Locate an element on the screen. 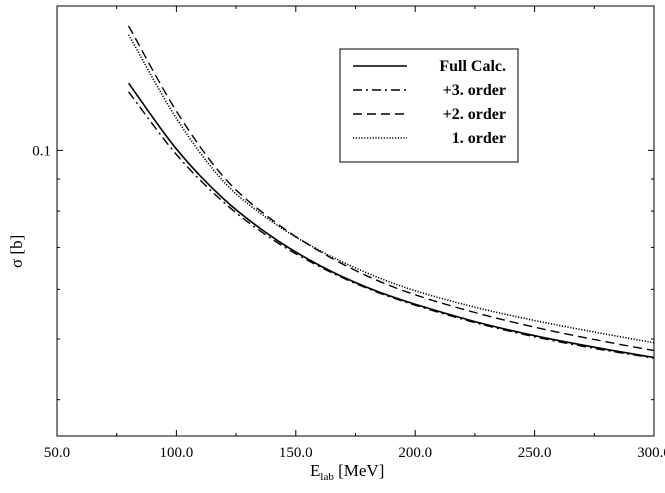  legend-label: +2. order is located at coordinates (474, 114).